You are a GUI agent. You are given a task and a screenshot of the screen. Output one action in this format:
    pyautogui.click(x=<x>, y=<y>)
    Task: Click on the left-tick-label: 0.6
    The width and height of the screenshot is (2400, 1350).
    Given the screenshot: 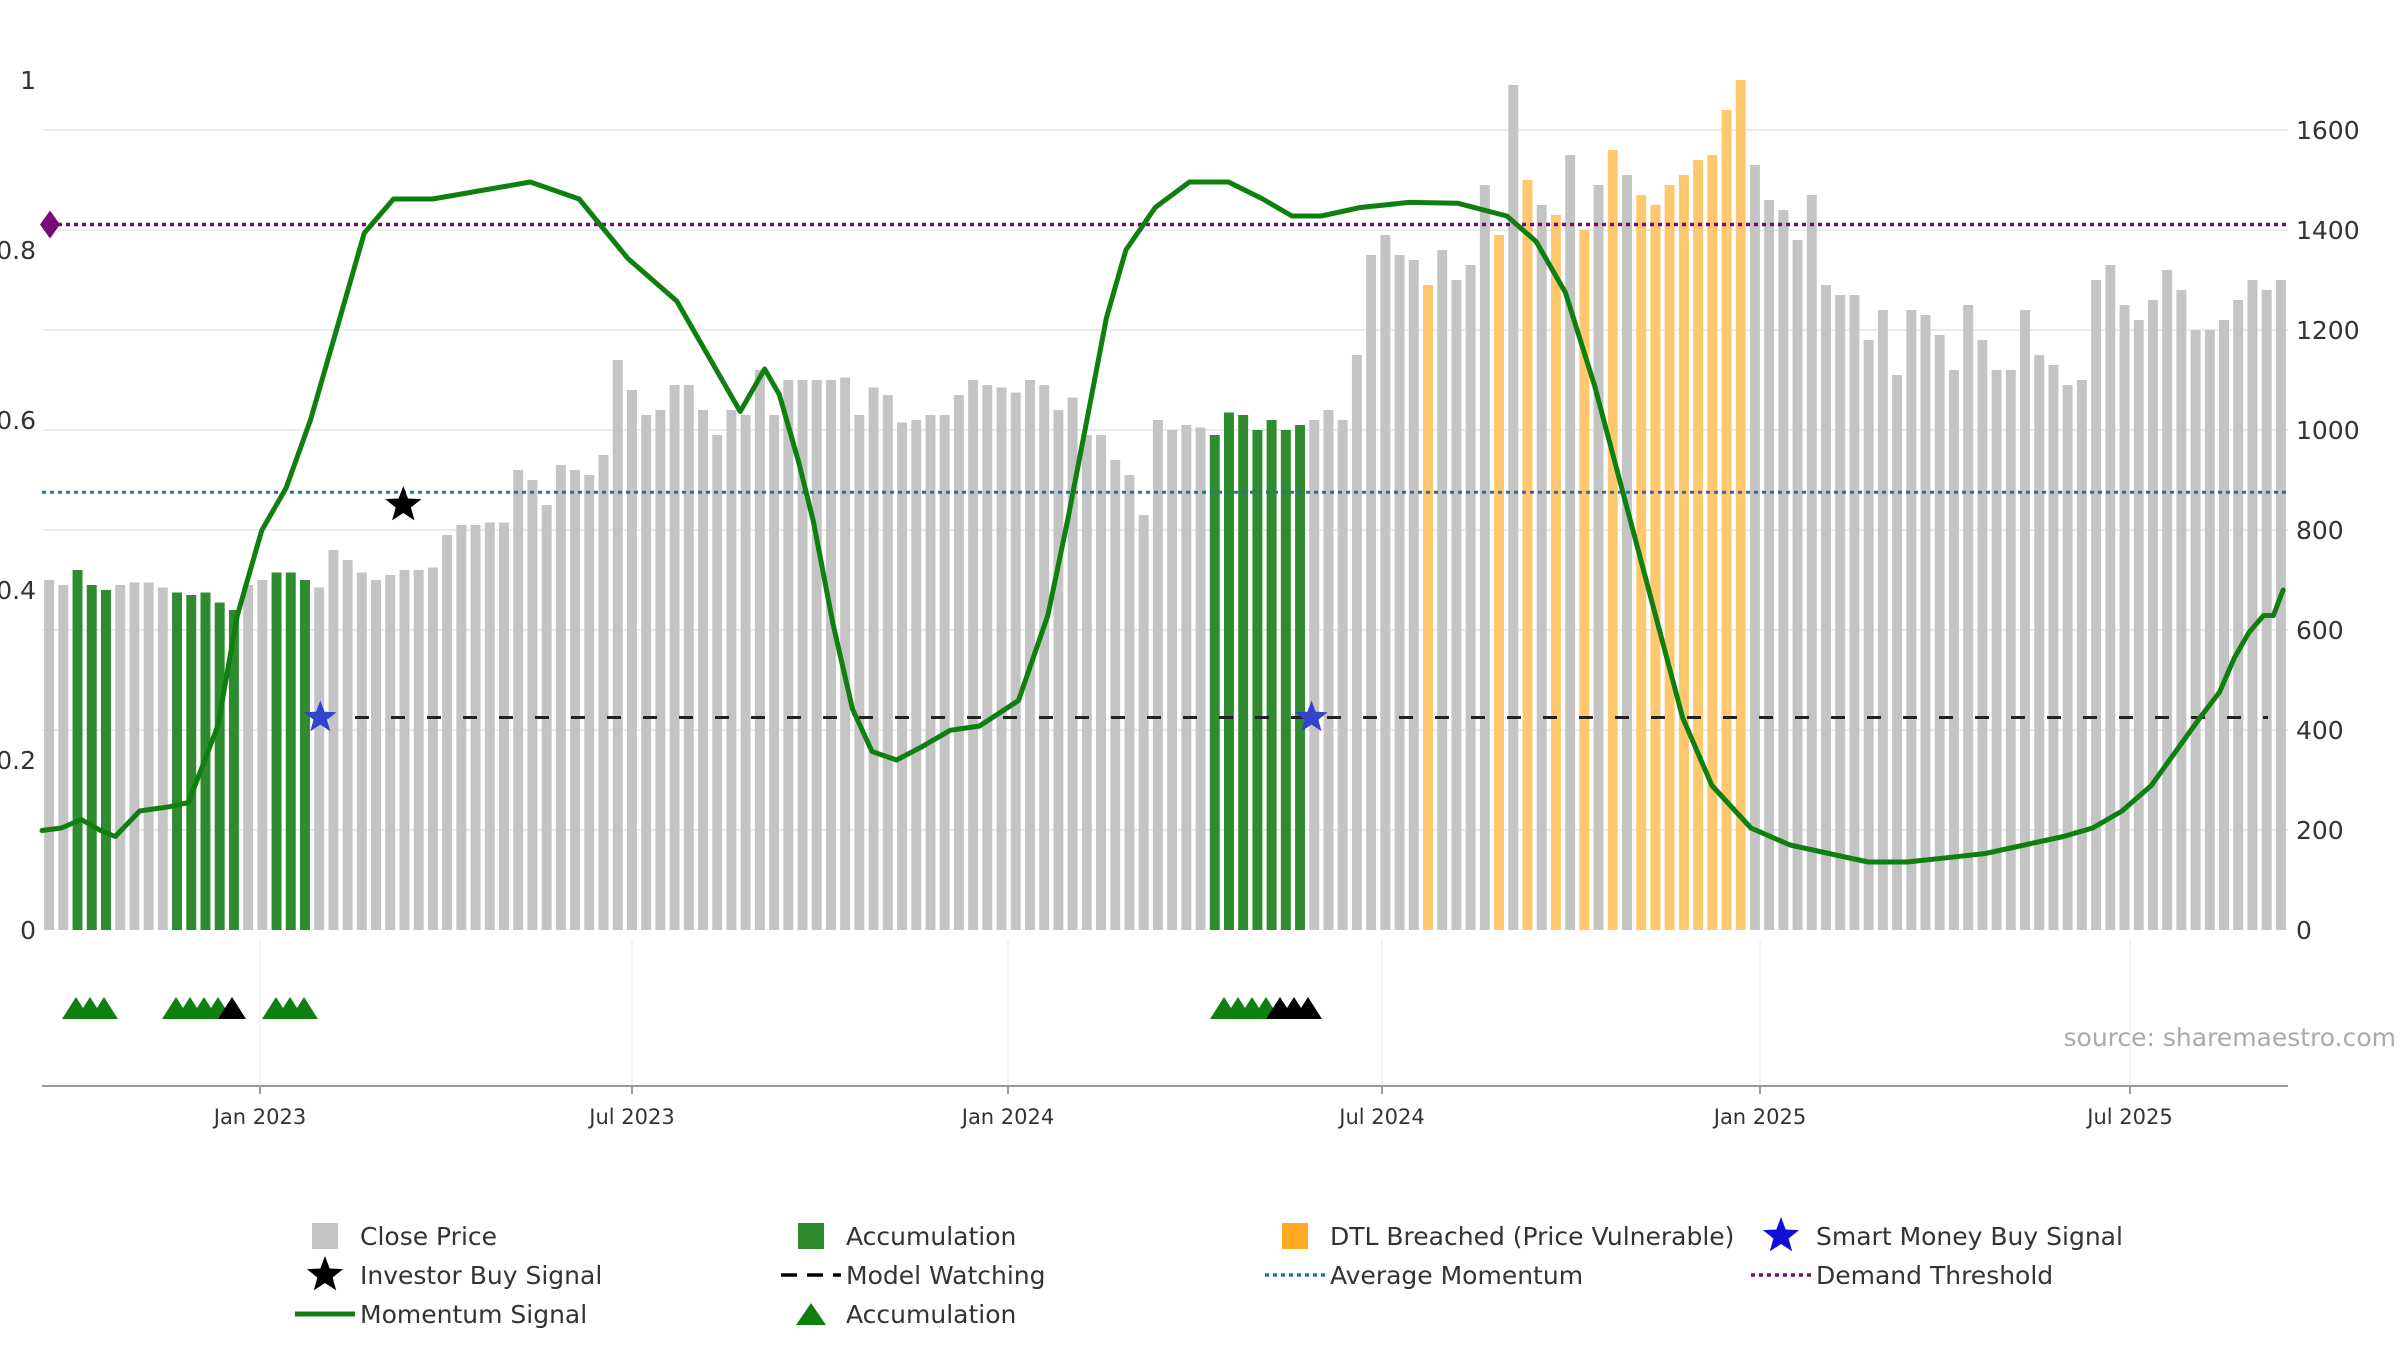 What is the action you would take?
    pyautogui.click(x=18, y=420)
    